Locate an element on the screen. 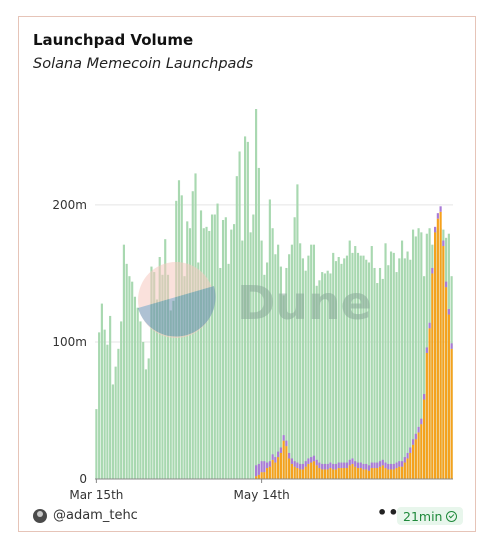 The height and width of the screenshot is (554, 500). x-tick-label: Mar 15th is located at coordinates (96, 495).